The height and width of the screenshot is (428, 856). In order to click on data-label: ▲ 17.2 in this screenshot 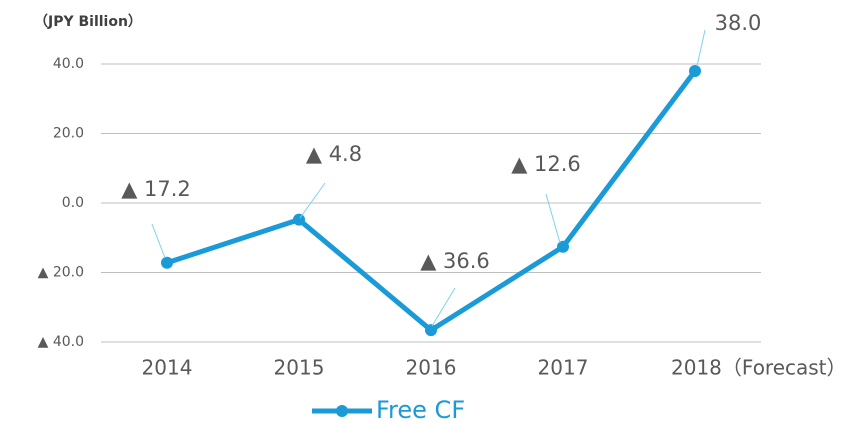, I will do `click(156, 189)`.